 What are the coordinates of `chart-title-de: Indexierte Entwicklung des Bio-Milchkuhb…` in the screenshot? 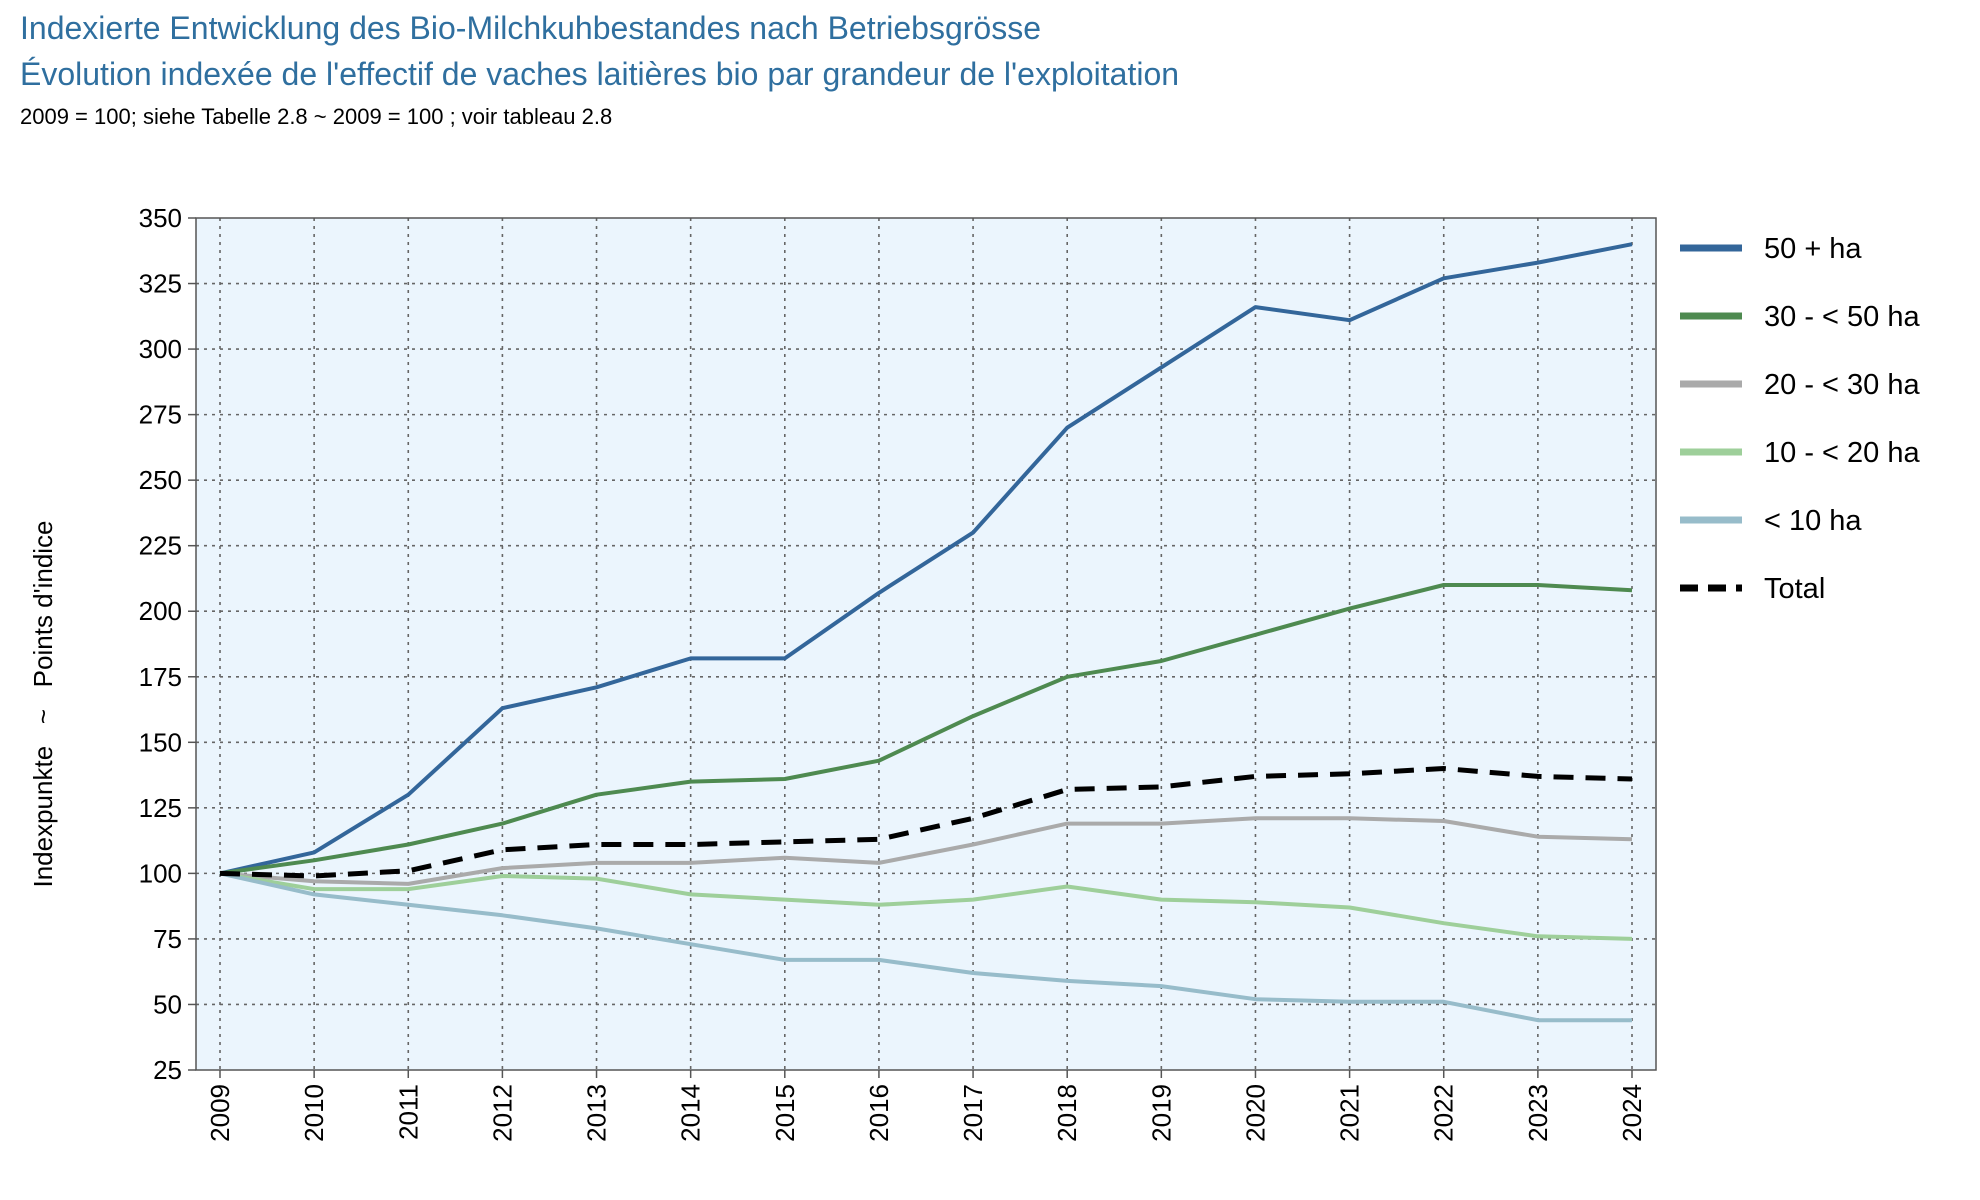 It's located at (530, 28).